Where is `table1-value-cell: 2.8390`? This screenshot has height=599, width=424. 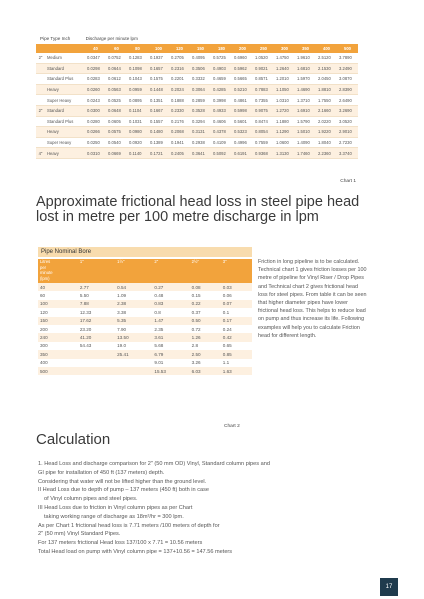
table1-value-cell: 2.8390 is located at coordinates (347, 90).